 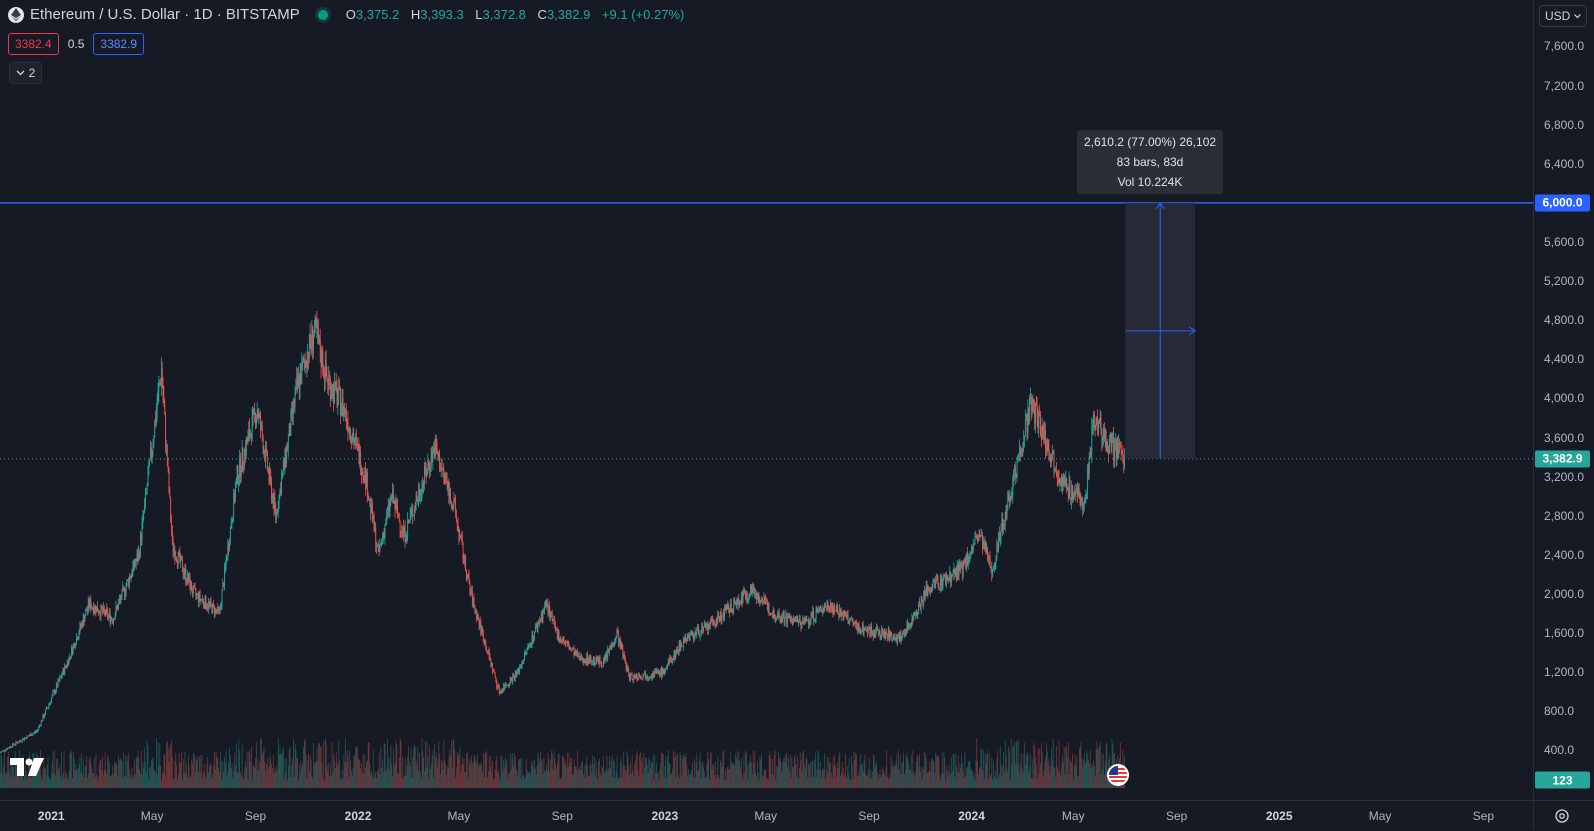 I want to click on symbol-title: Ethereum / U.S. Dollar · 1D · BITSTAMP, so click(x=165, y=14).